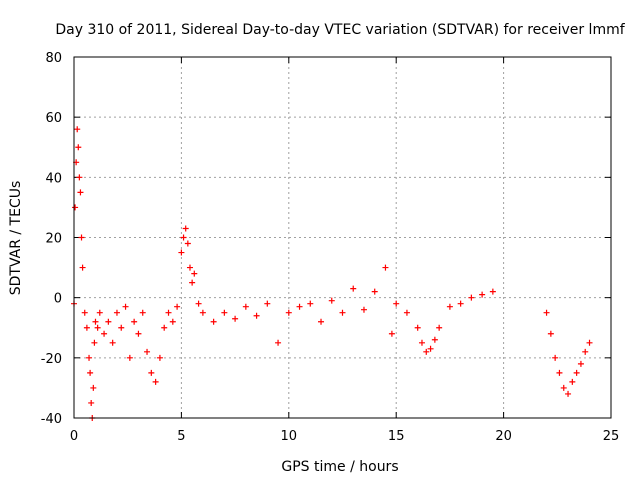 This screenshot has height=480, width=640. I want to click on x-tick-label: 25, so click(611, 436).